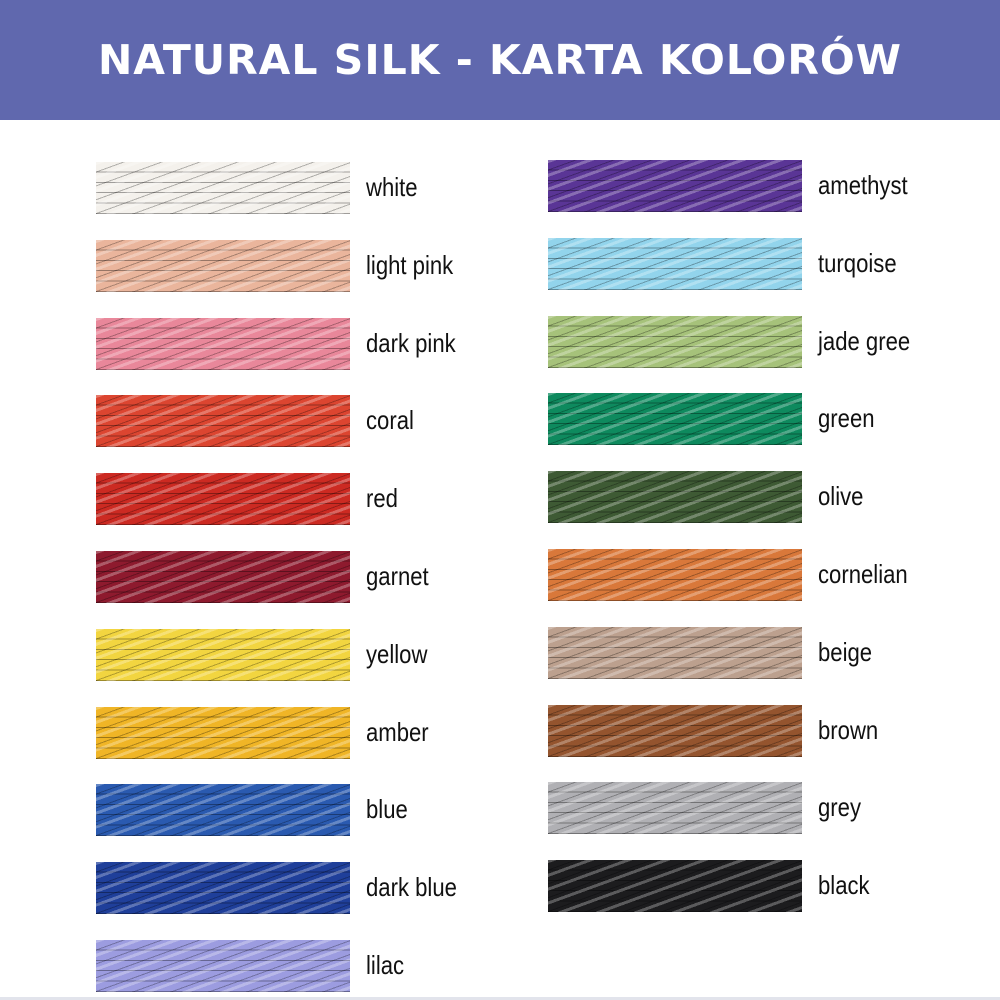  I want to click on color-item: grey, so click(768, 808).